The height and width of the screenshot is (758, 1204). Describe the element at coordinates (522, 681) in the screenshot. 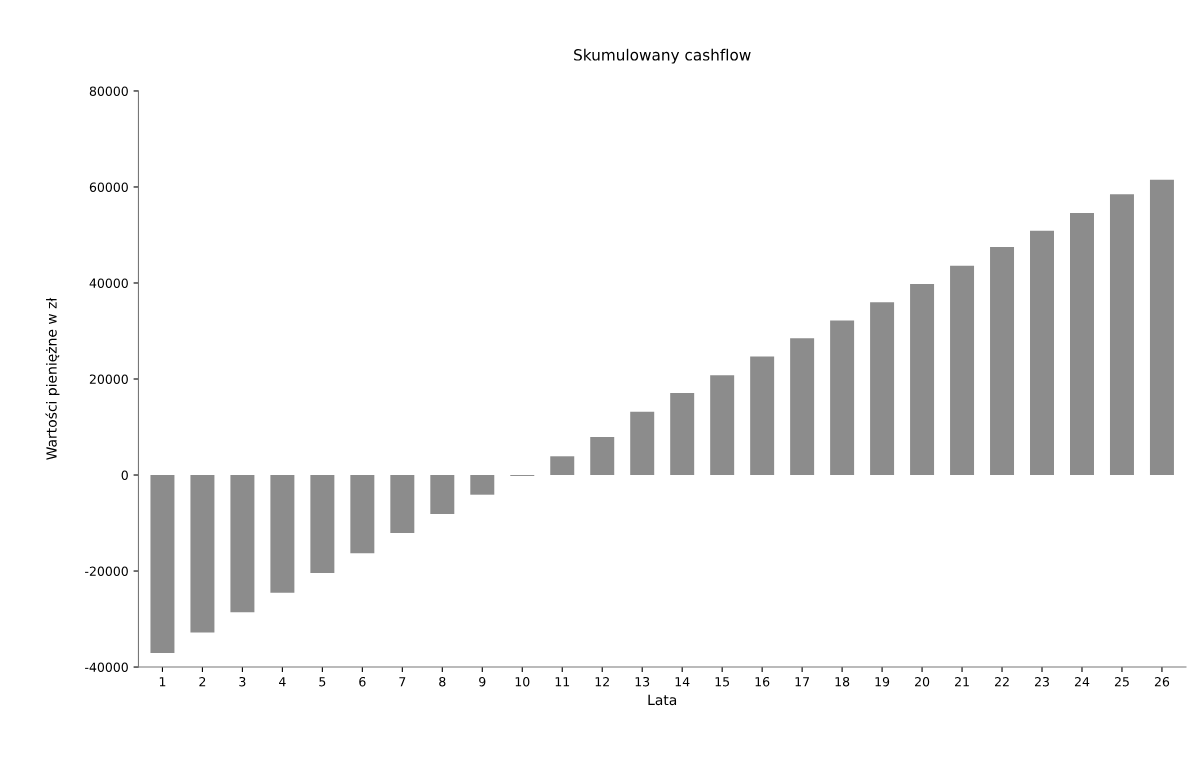

I see `x-tick-label: 10` at that location.